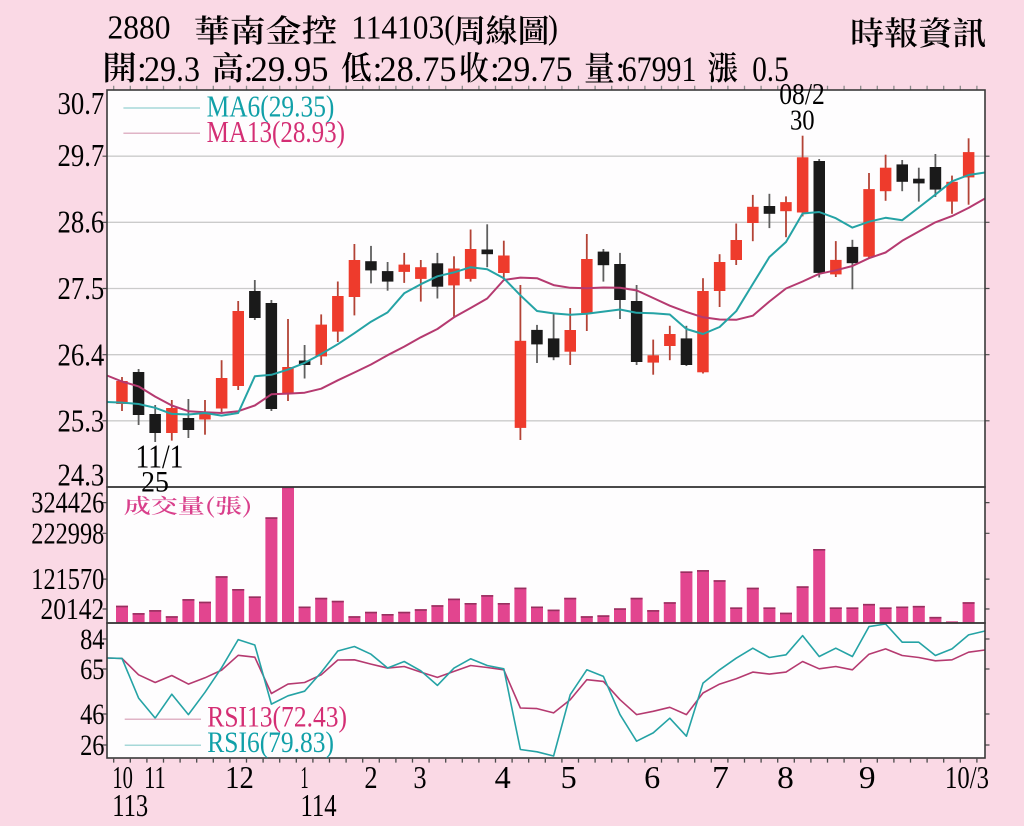  I want to click on svg-text: 113, so click(130, 805).